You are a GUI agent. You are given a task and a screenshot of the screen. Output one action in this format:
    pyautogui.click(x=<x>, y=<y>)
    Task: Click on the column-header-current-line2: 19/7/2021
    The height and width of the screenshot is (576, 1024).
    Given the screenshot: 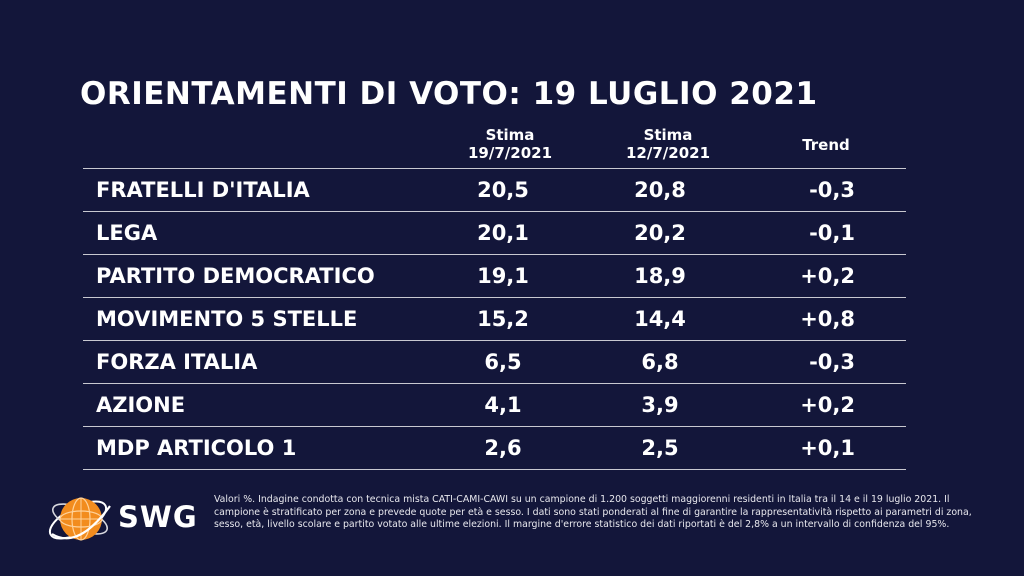 What is the action you would take?
    pyautogui.click(x=510, y=153)
    